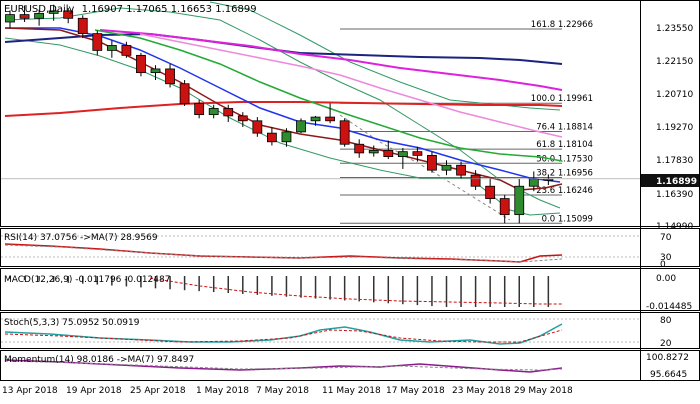  I want to click on price-tick-label: 1.17830, so click(674, 161).